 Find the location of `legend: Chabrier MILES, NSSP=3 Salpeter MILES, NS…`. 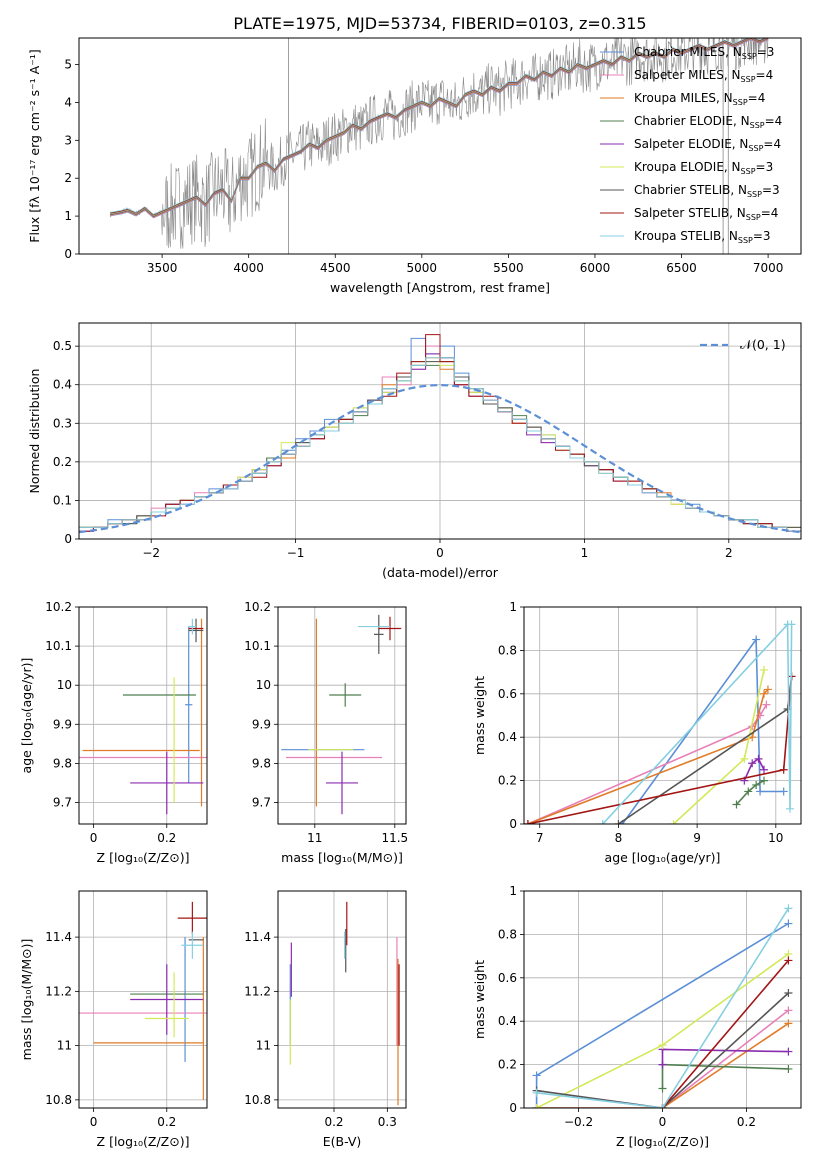

legend: Chabrier MILES, NSSP=3 Salpeter MILES, NS… is located at coordinates (691, 145).